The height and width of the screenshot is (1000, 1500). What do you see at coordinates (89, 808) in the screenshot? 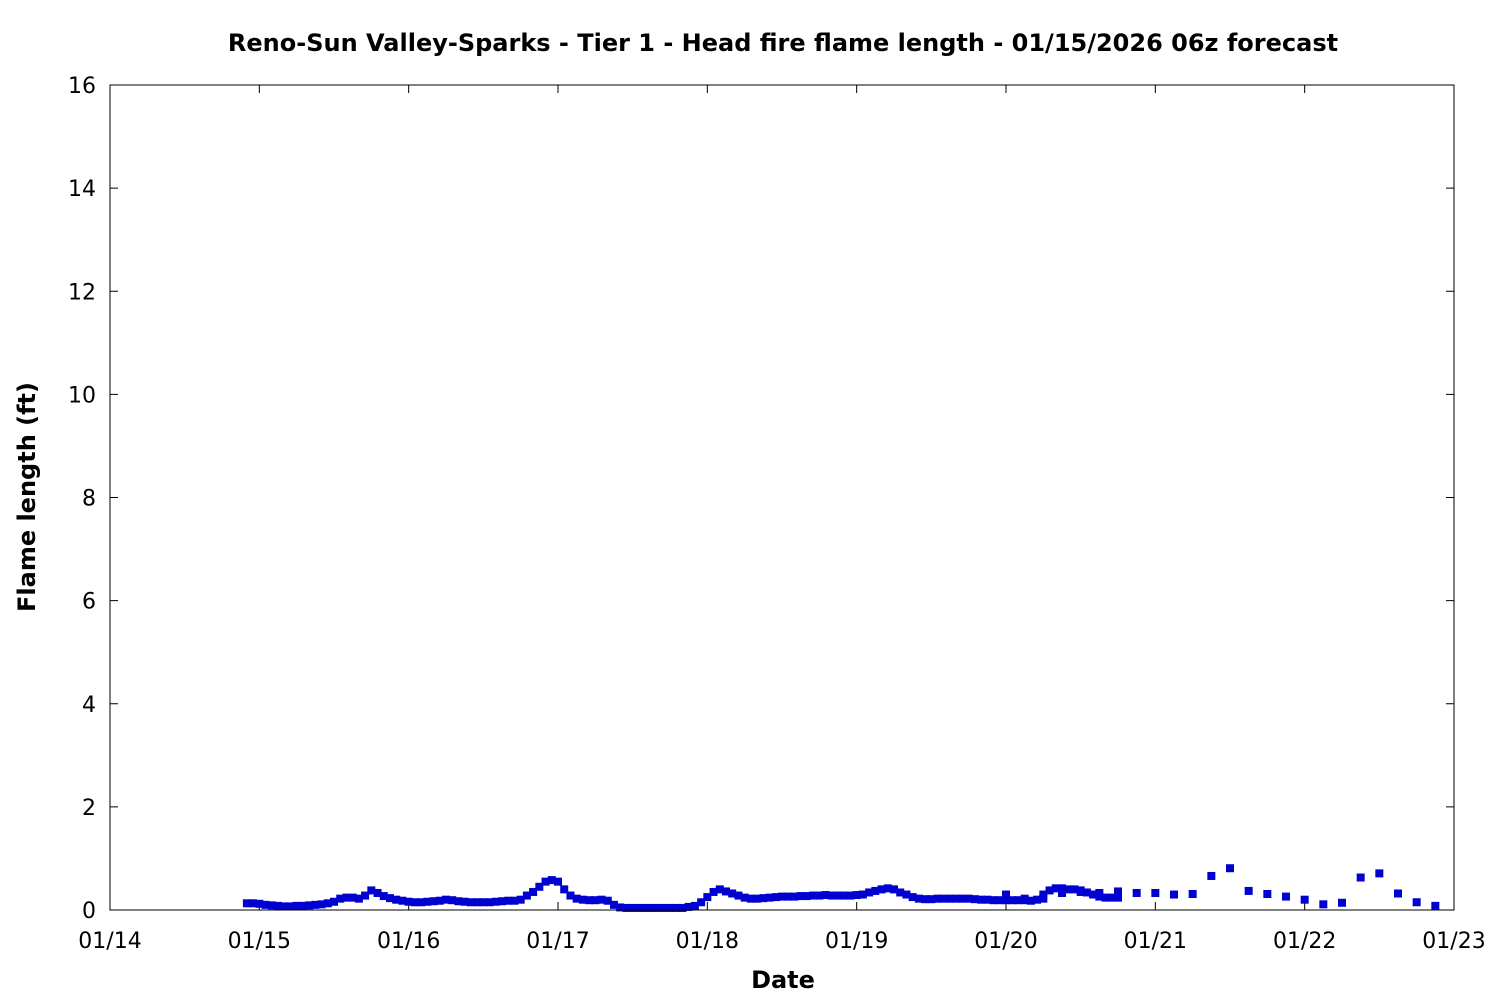
I see `y-tick-label: 2` at bounding box center [89, 808].